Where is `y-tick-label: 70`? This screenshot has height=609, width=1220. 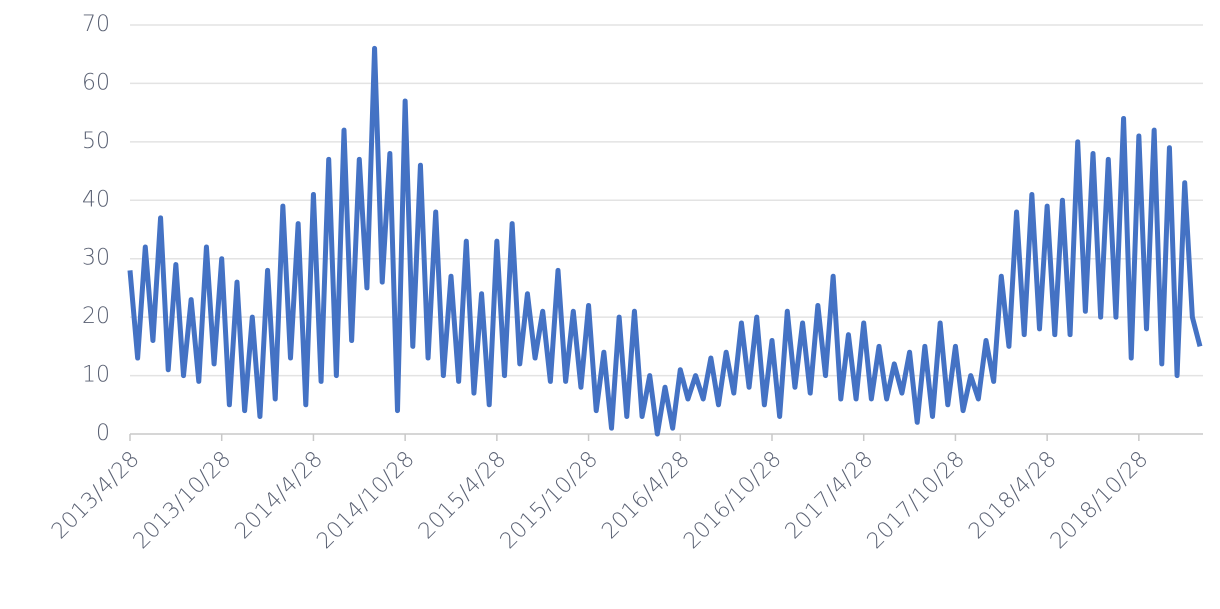 y-tick-label: 70 is located at coordinates (96, 24).